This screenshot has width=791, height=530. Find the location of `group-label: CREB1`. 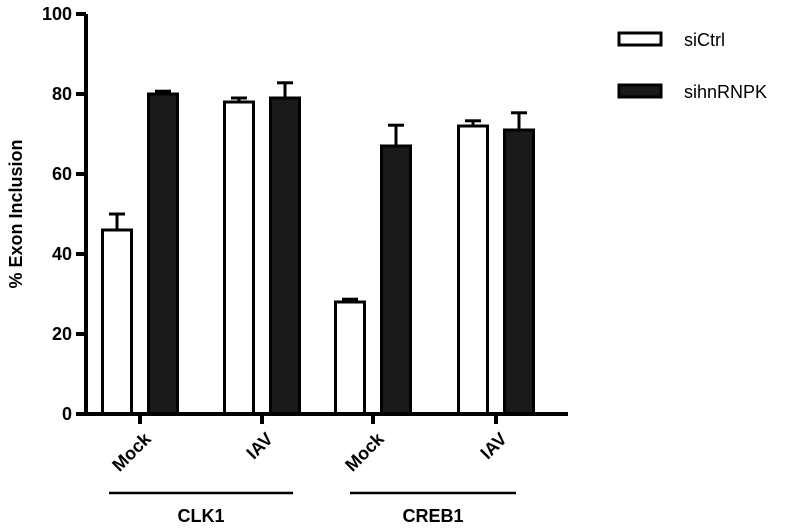

group-label: CREB1 is located at coordinates (432, 516).